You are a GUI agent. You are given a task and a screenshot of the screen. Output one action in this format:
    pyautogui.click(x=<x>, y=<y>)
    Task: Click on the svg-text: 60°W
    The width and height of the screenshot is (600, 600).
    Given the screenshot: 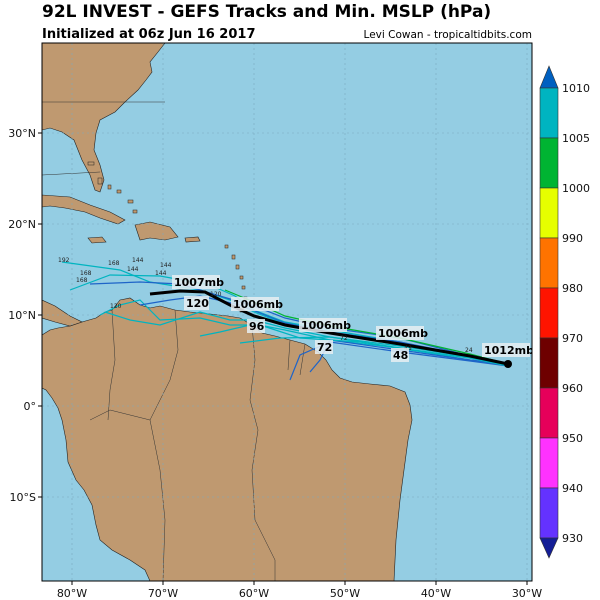 What is the action you would take?
    pyautogui.click(x=254, y=593)
    